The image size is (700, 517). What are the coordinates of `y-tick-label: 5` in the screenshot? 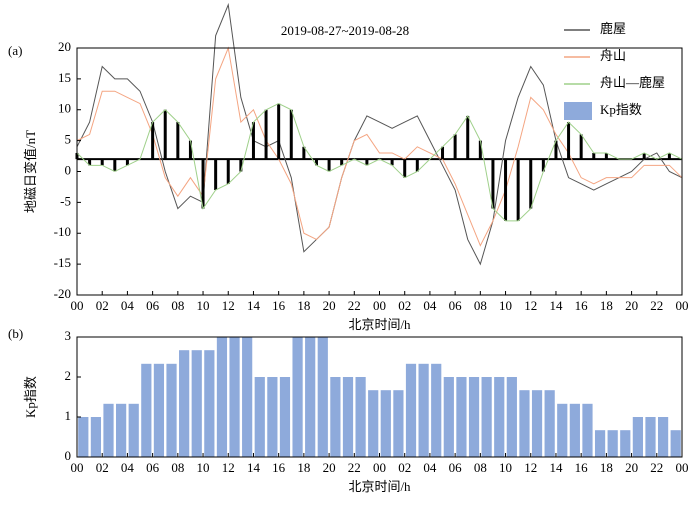 It's located at (68, 139).